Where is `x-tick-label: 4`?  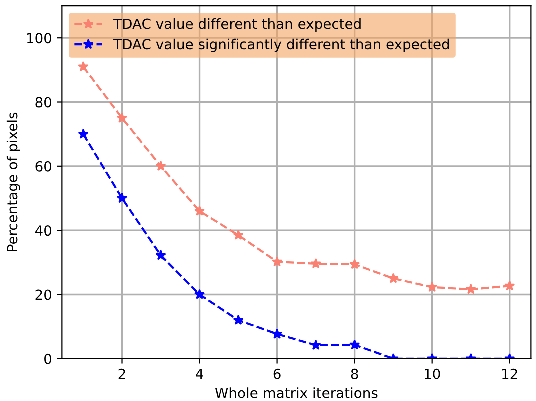 x-tick-label: 4 is located at coordinates (200, 374).